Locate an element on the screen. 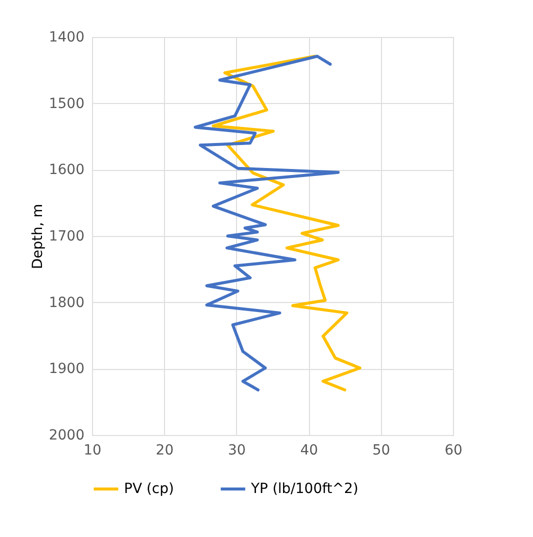 The height and width of the screenshot is (537, 533). x-tick-label: 20 is located at coordinates (165, 450).